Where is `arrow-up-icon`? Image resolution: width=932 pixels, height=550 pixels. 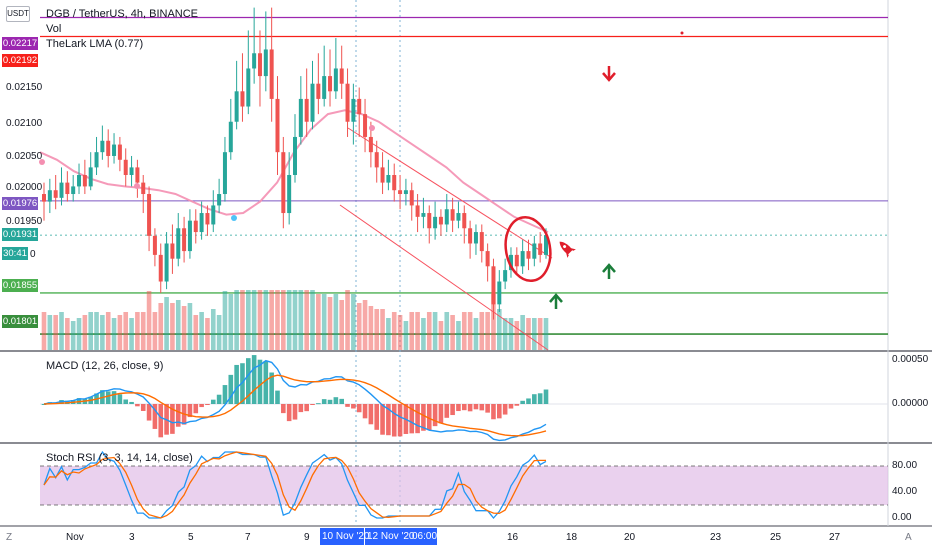
arrow-up-icon is located at coordinates (556, 301).